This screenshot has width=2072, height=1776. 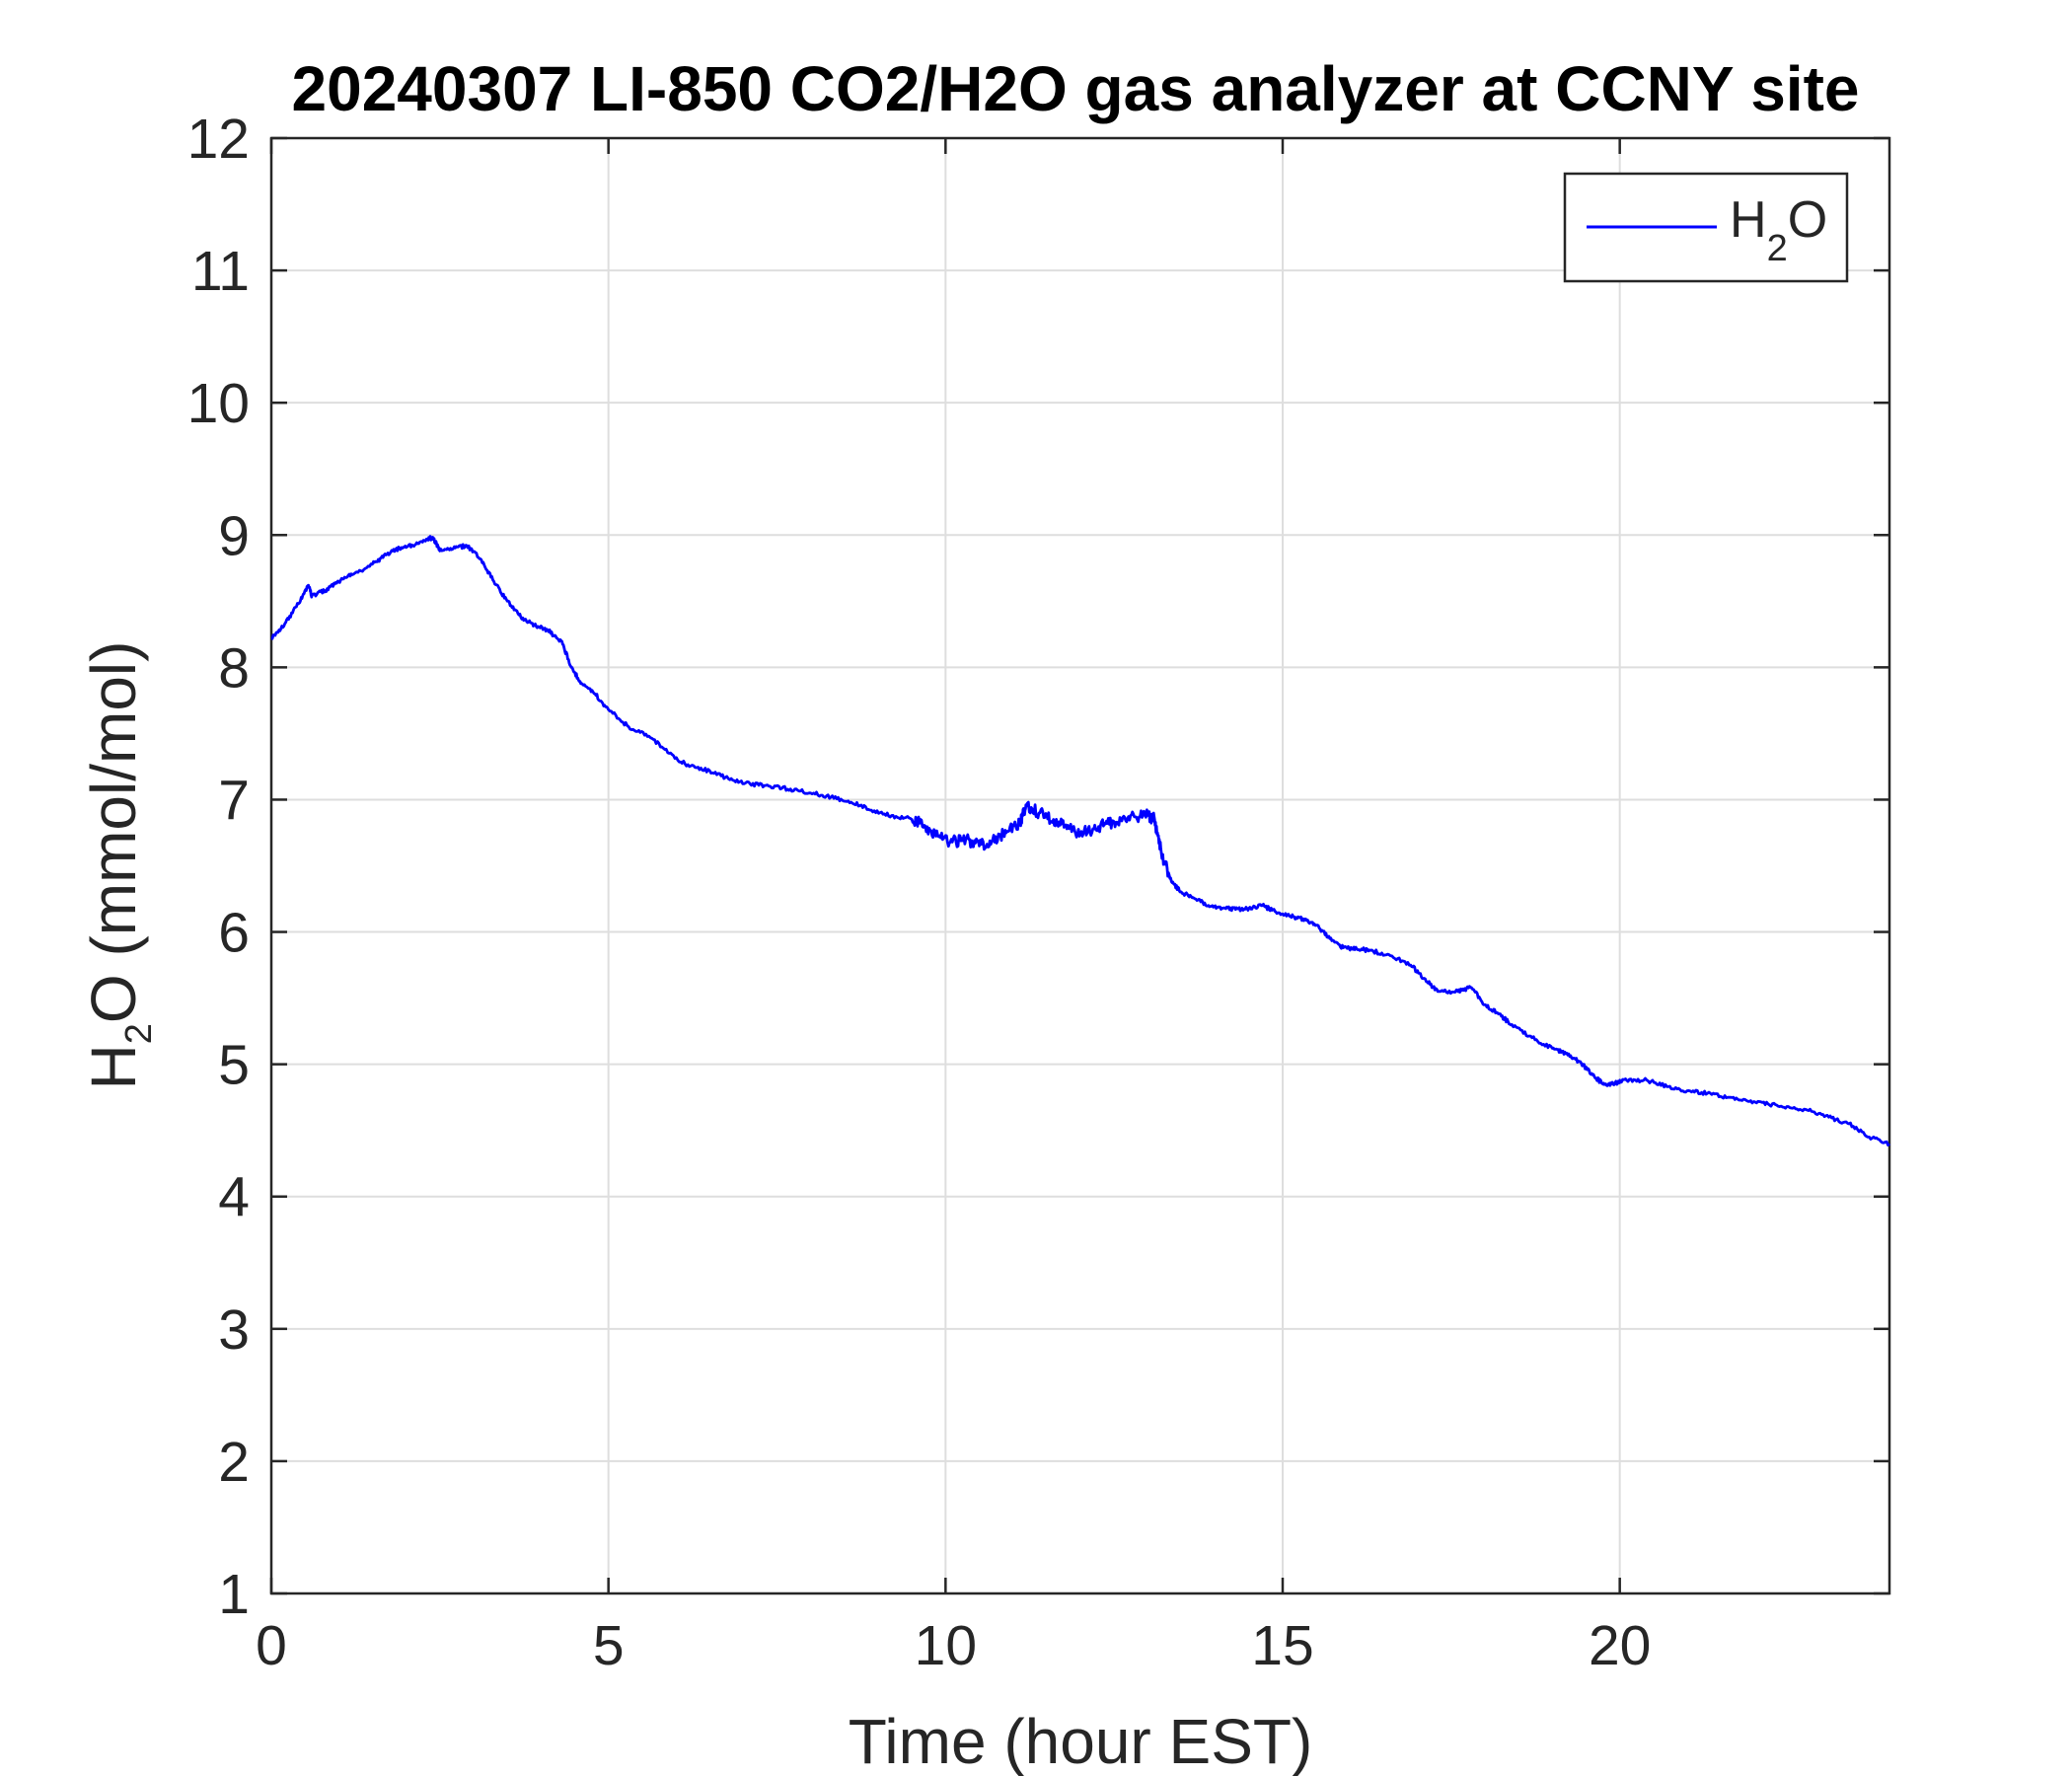 I want to click on y-tick-label: 10, so click(x=218, y=403).